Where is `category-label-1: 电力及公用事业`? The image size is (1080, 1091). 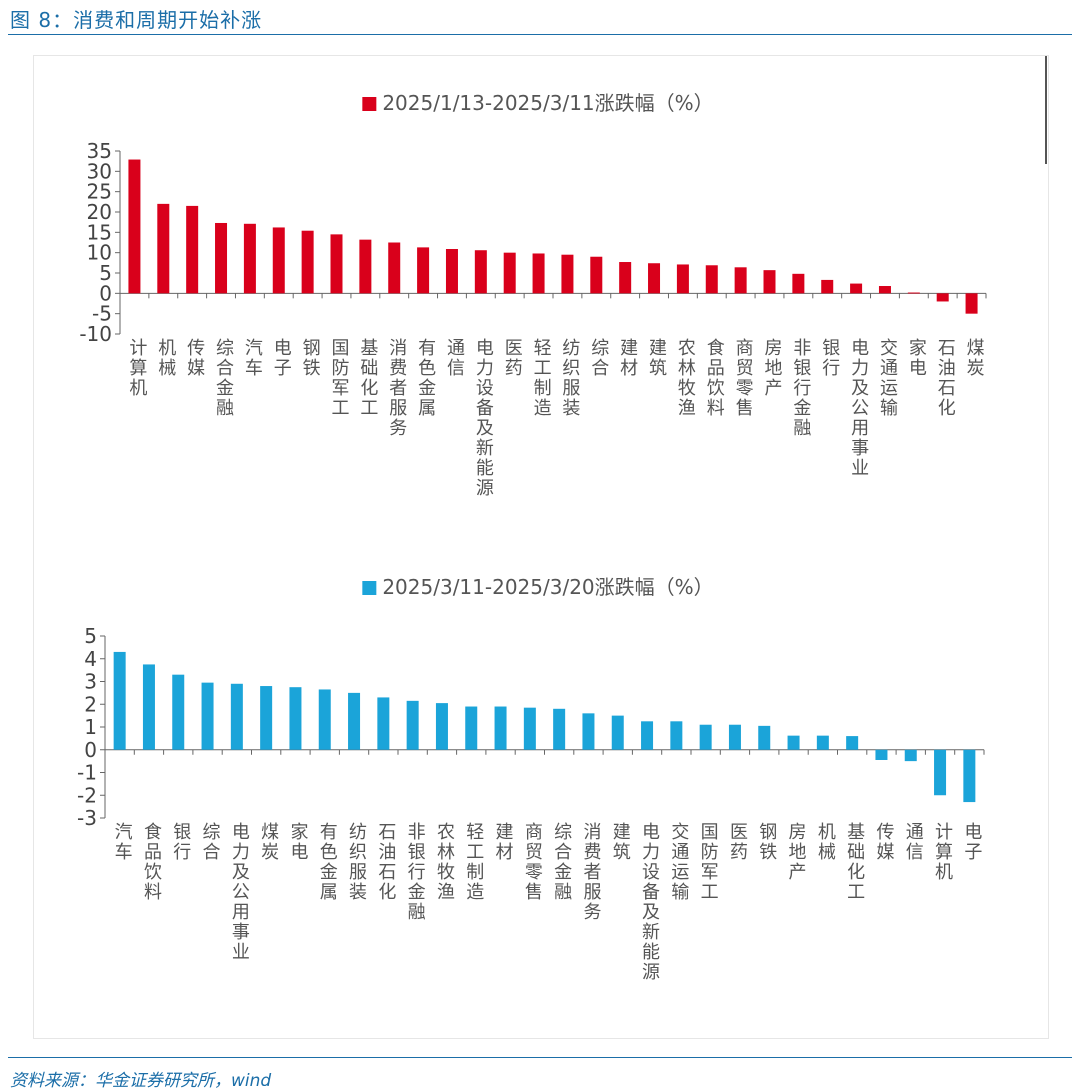 category-label-1: 电力及公用事业 is located at coordinates (860, 408).